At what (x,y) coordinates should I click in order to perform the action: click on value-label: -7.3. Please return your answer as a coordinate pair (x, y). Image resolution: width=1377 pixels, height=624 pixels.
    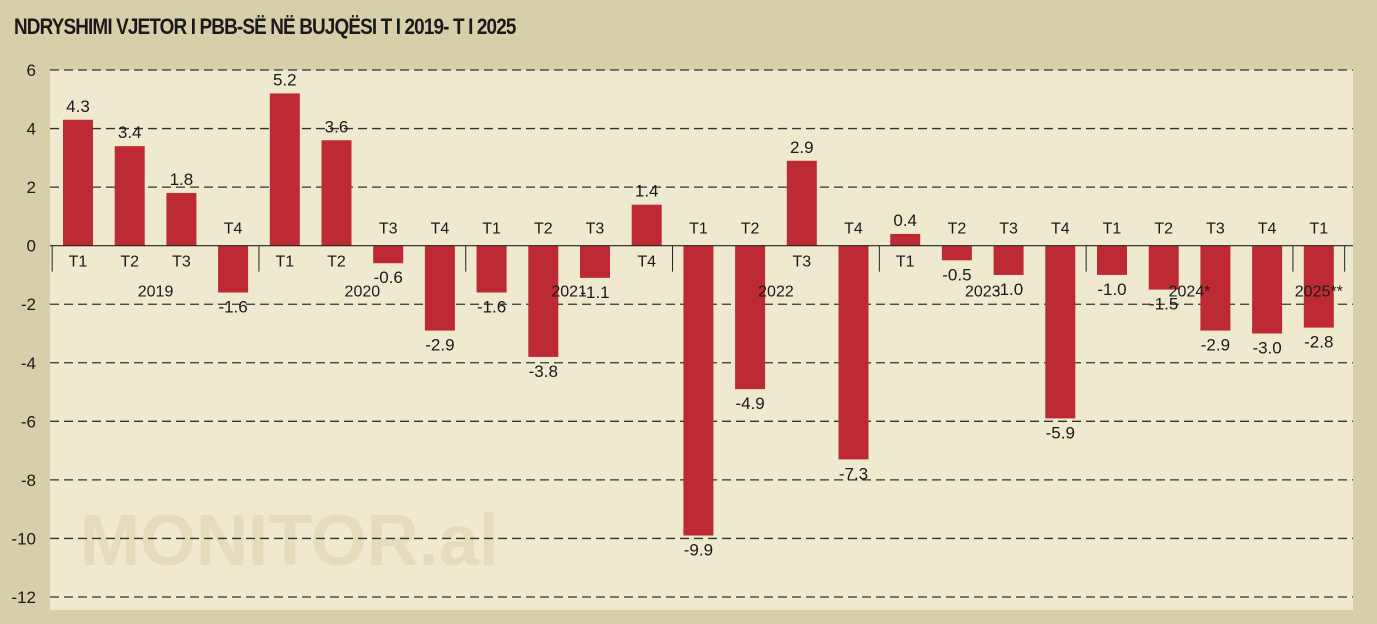
    Looking at the image, I should click on (853, 473).